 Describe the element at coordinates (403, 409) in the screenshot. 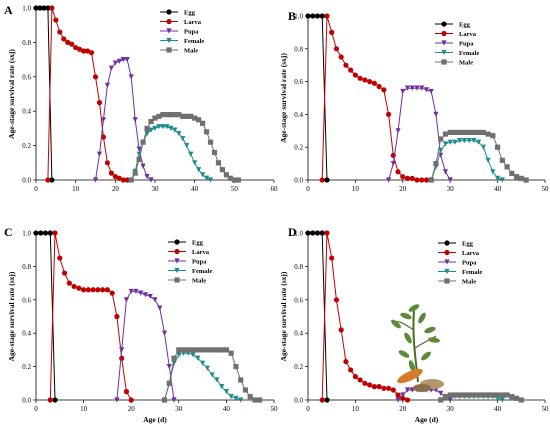

I see `x-tick-label: 20` at that location.